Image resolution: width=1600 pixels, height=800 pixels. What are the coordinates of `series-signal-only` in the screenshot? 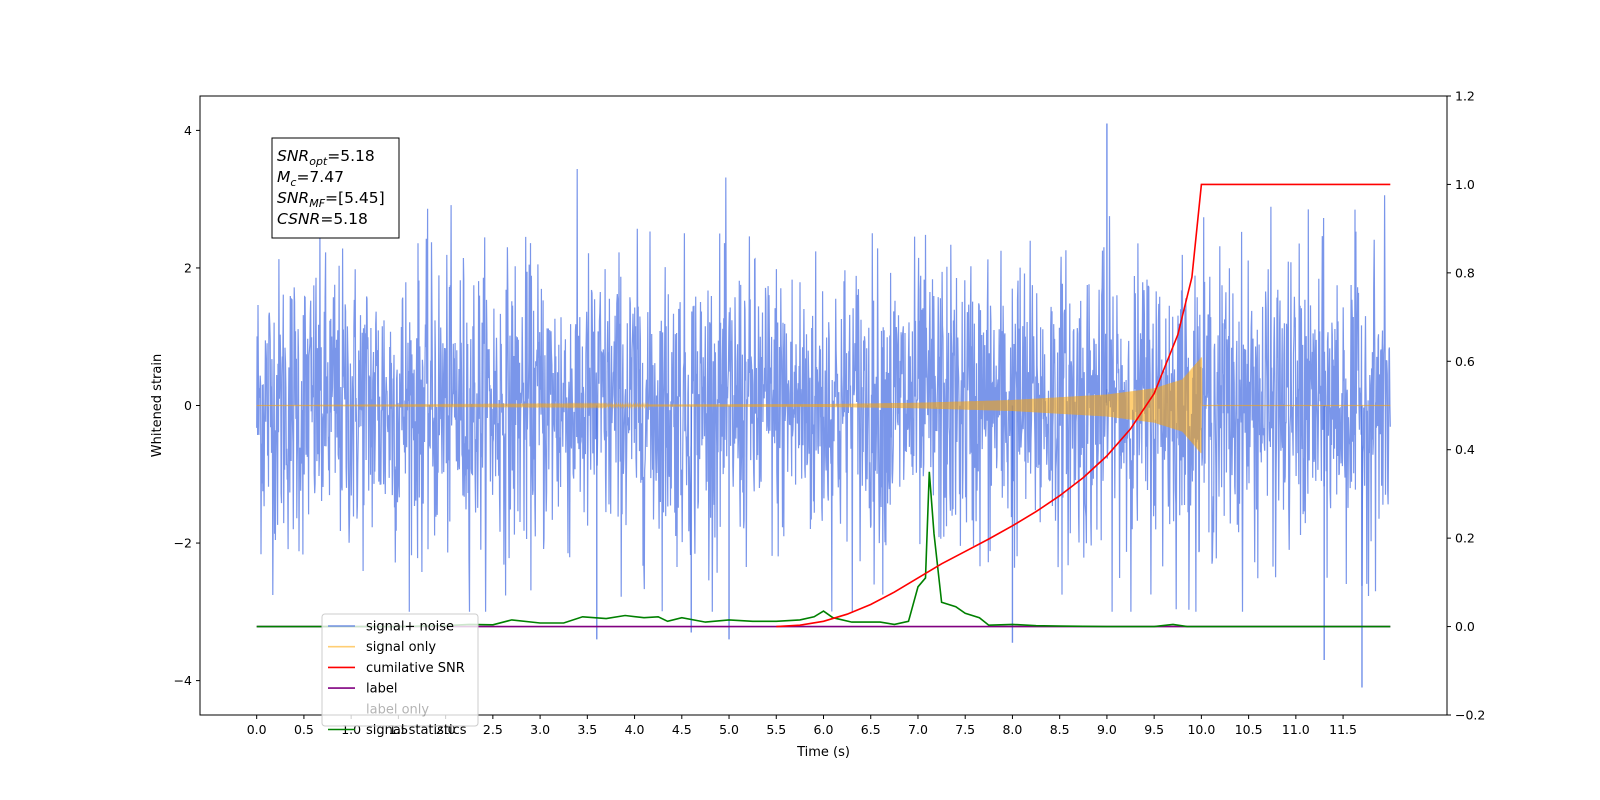 It's located at (823, 405).